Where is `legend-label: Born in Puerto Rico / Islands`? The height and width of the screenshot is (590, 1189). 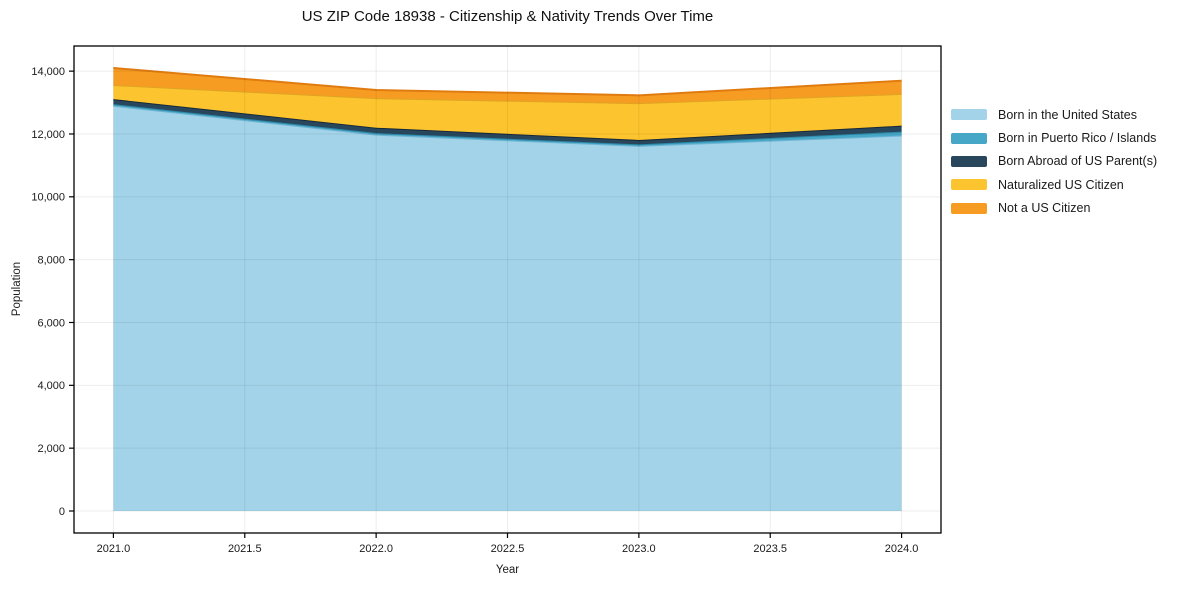 legend-label: Born in Puerto Rico / Islands is located at coordinates (1077, 138).